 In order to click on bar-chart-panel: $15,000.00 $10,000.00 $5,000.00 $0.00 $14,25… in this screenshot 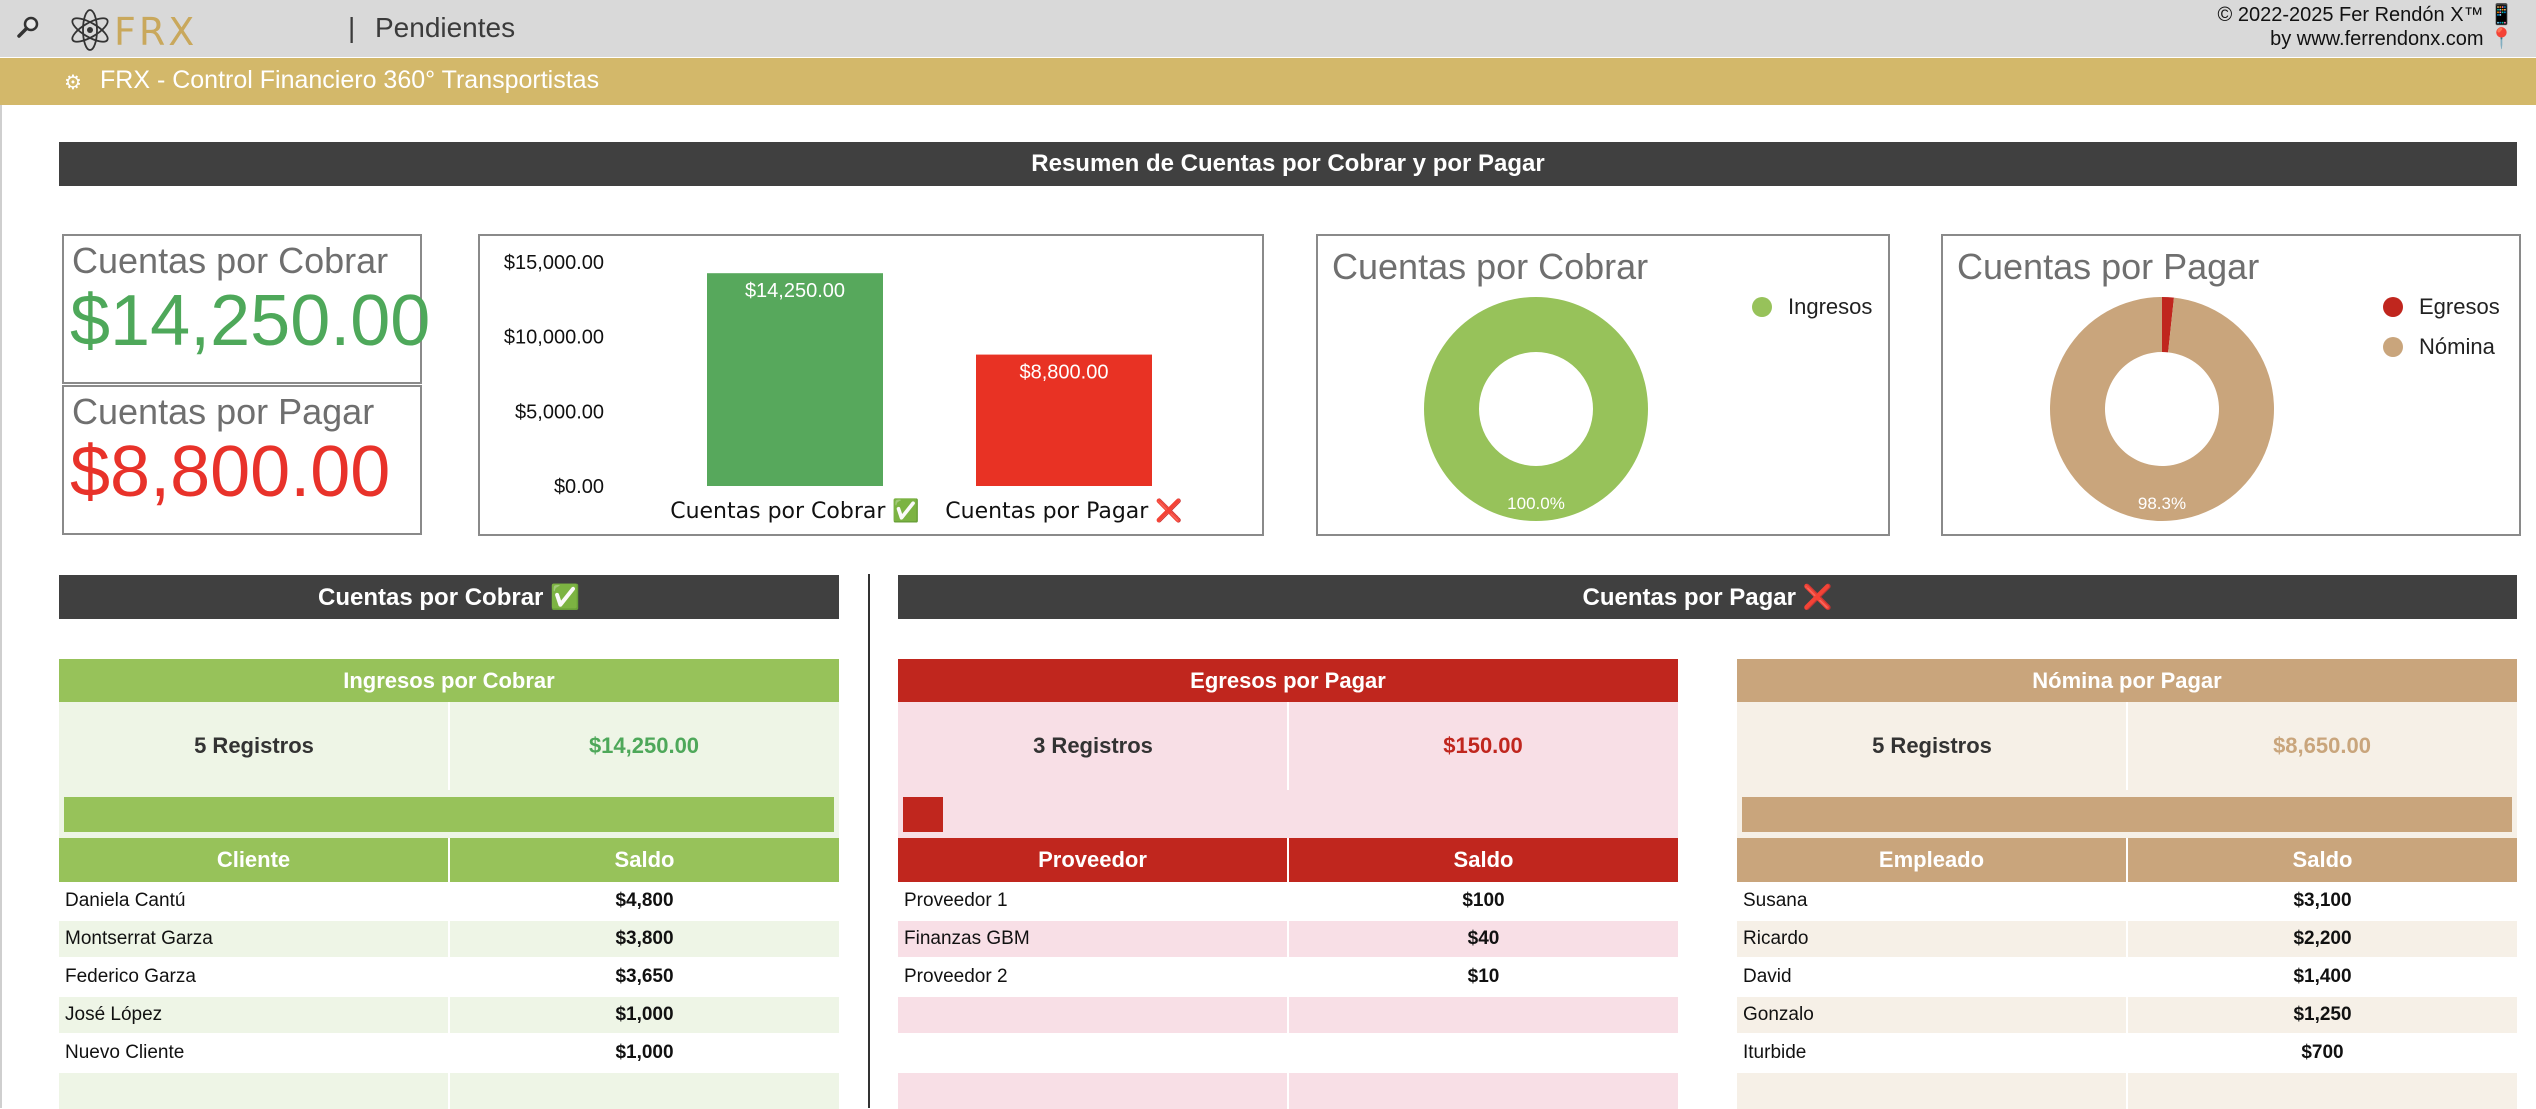, I will do `click(871, 385)`.